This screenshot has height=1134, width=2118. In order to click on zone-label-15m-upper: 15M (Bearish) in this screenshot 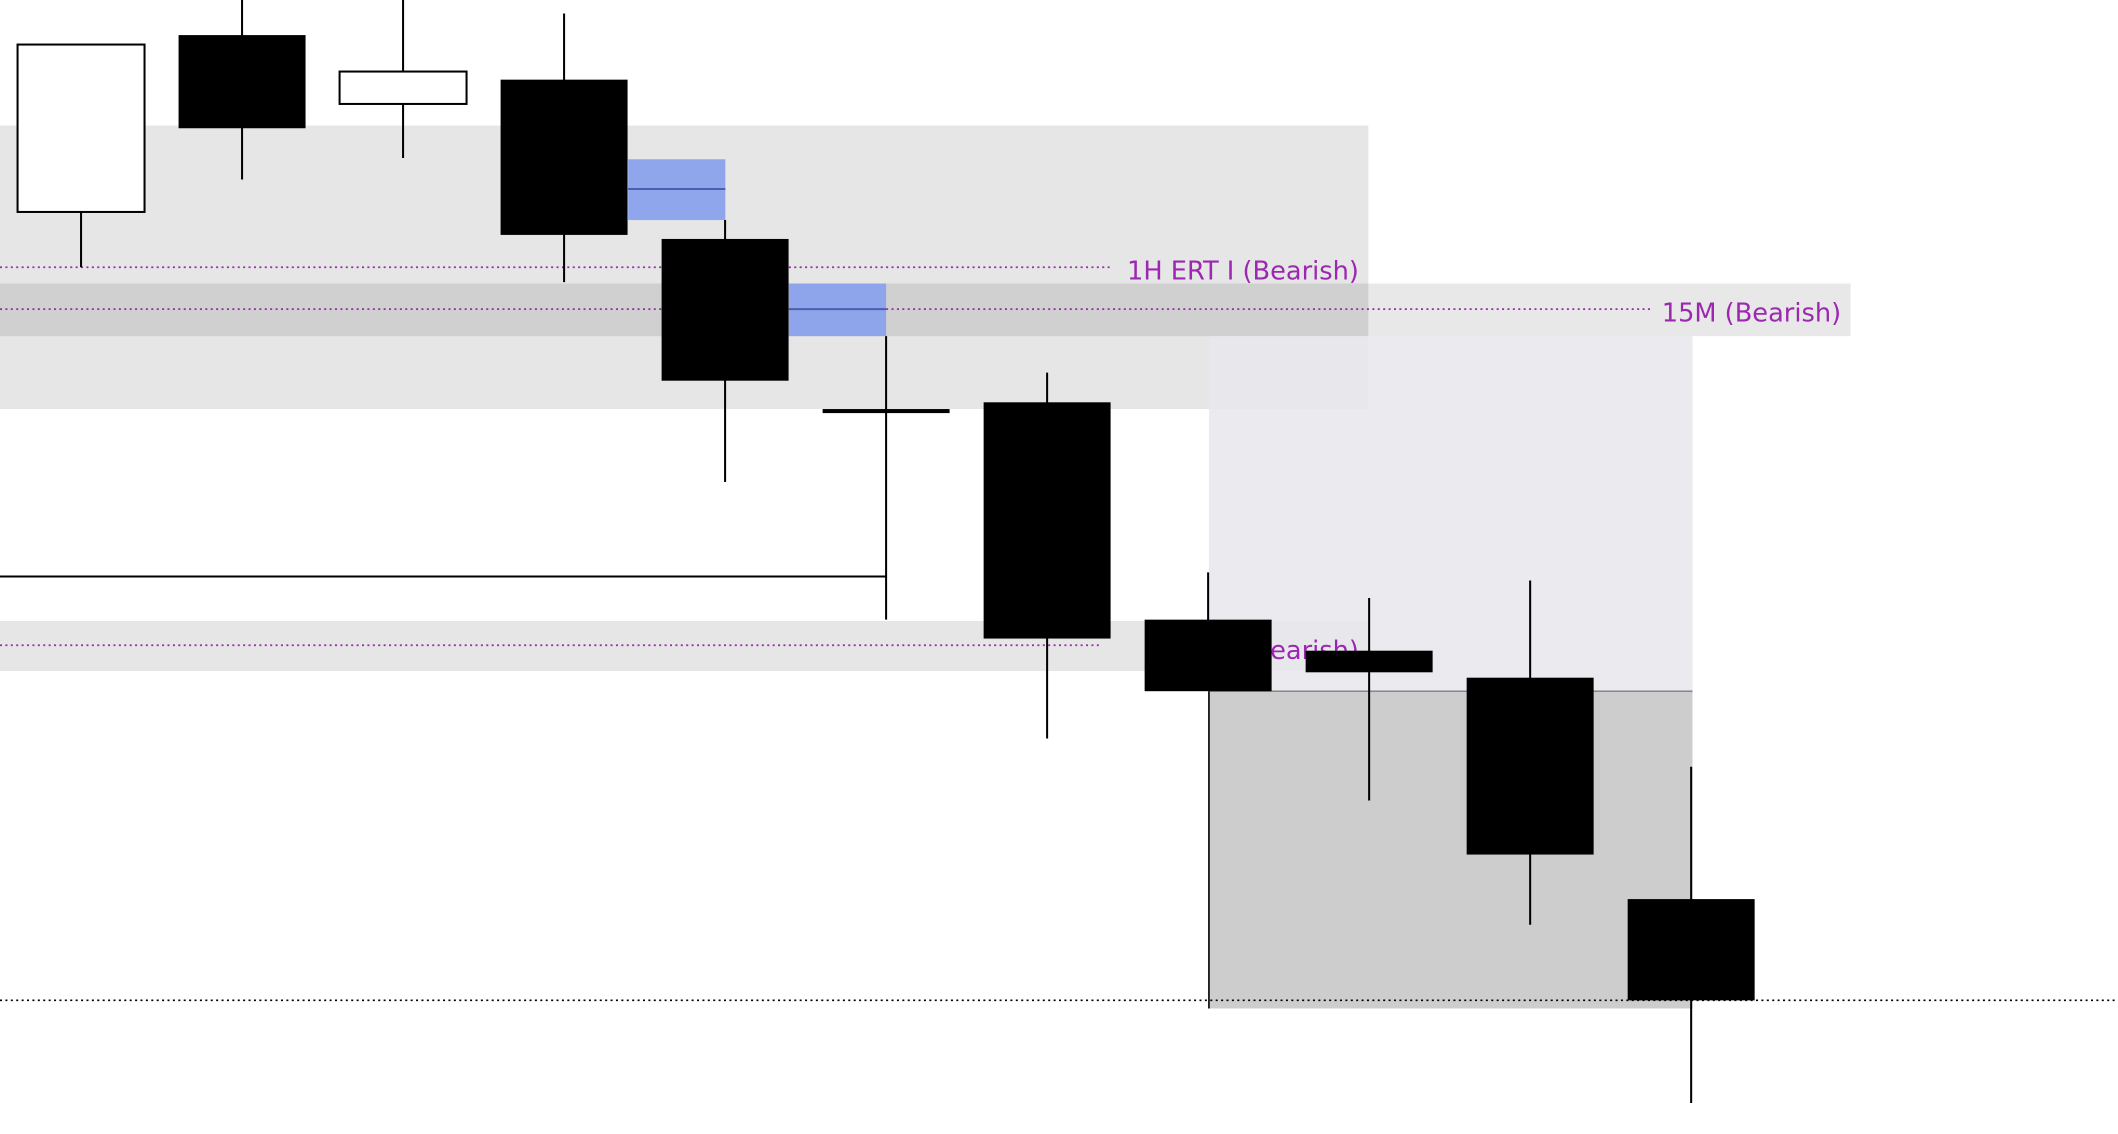, I will do `click(1751, 313)`.